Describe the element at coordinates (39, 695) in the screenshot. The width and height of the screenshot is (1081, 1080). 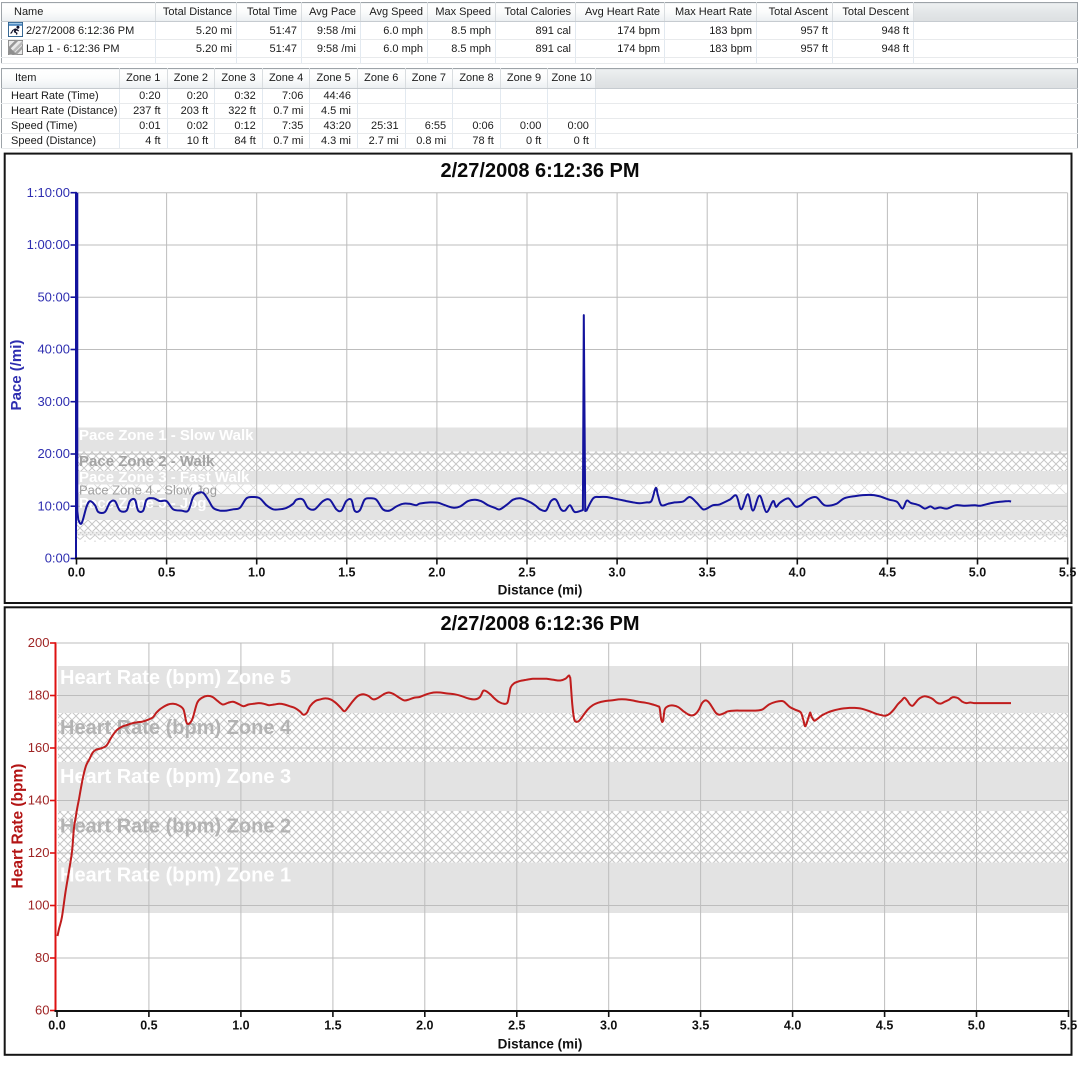
I see `svg-text: 180` at that location.